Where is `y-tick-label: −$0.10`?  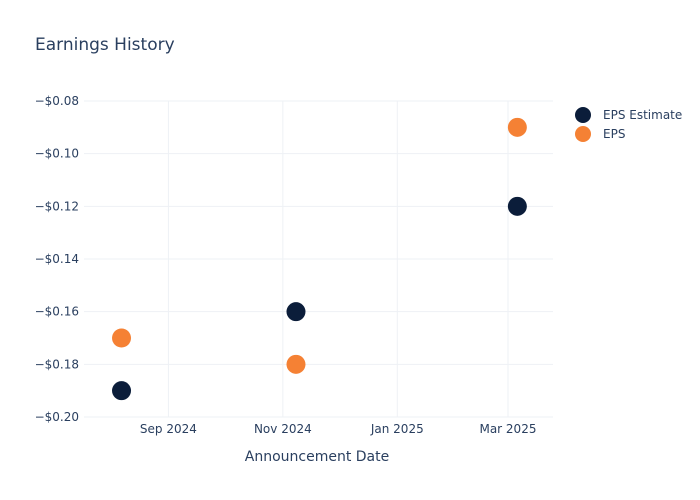
y-tick-label: −$0.10 is located at coordinates (57, 154).